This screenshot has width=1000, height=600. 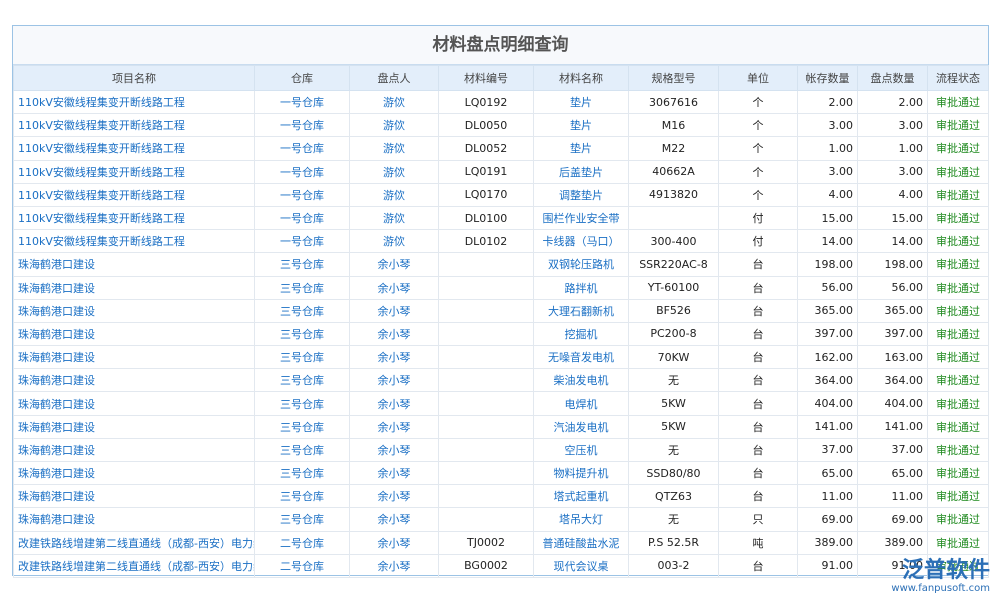 I want to click on table-cell: 5KW, so click(x=673, y=403).